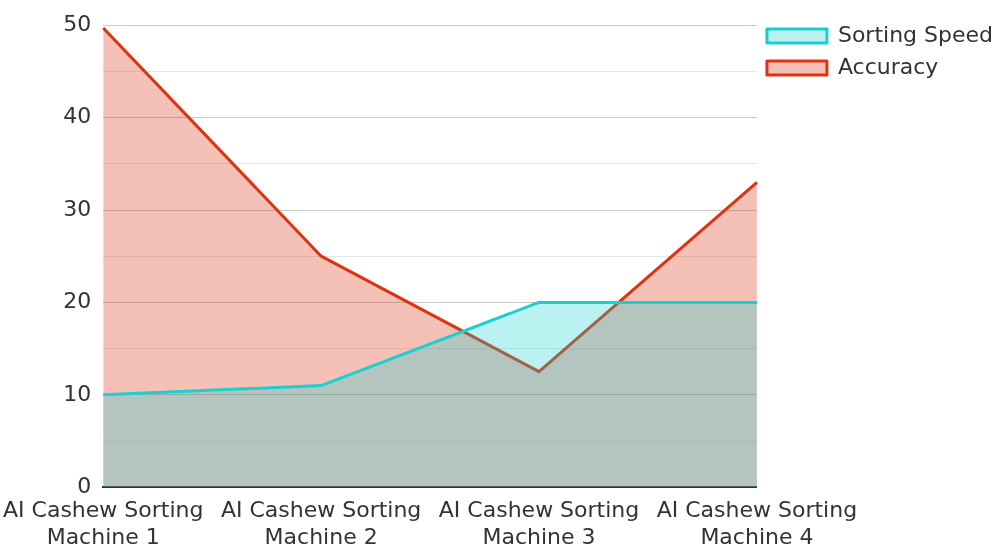  I want to click on x-tick-label: AI Cashew Sorting Machine 3, so click(539, 523).